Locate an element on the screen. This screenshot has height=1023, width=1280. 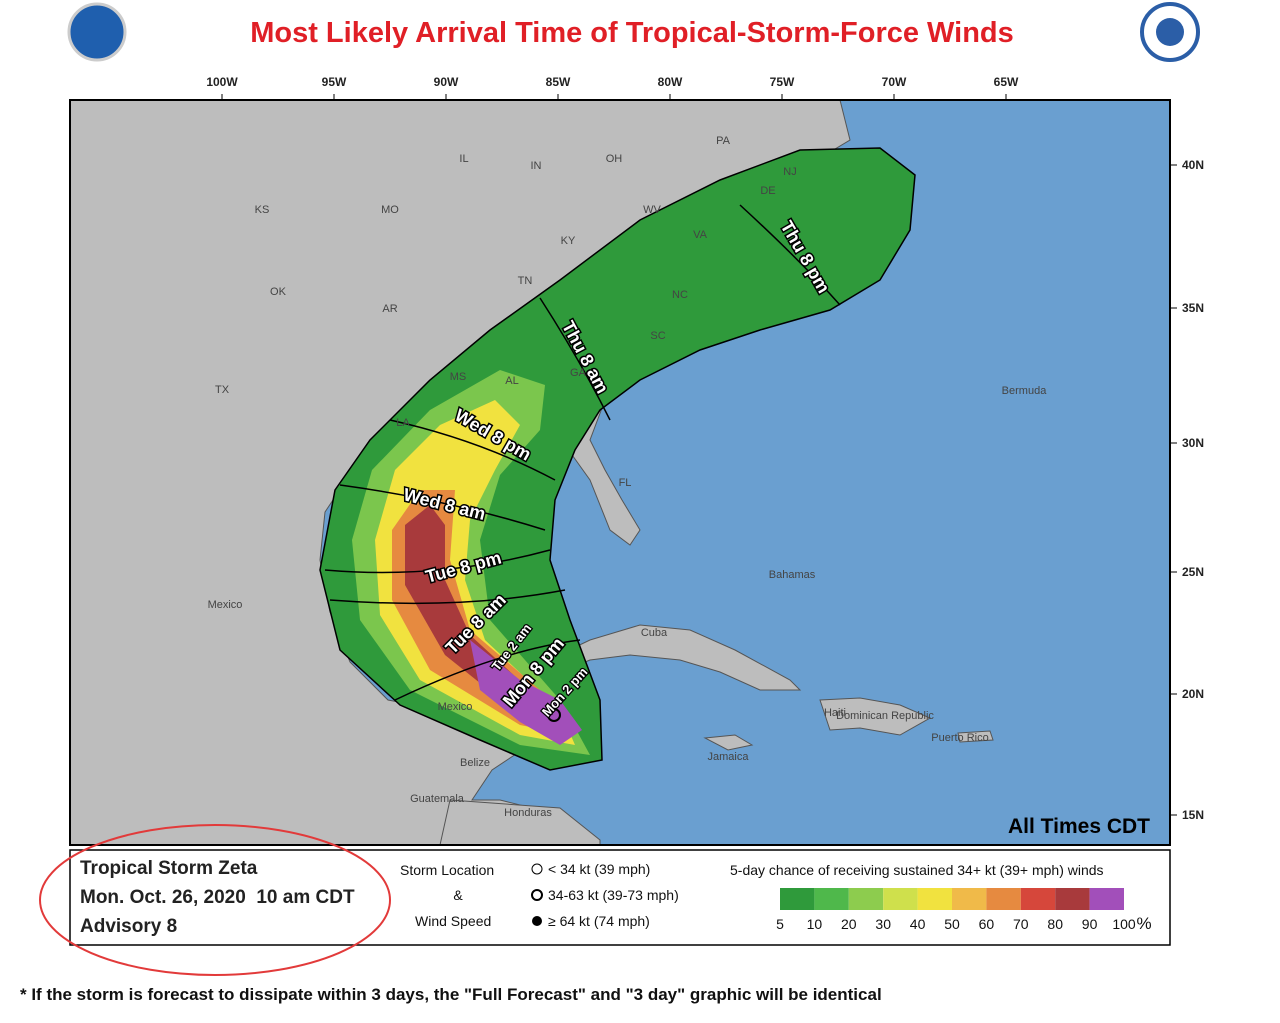
land-cuba is located at coordinates (674, 657).